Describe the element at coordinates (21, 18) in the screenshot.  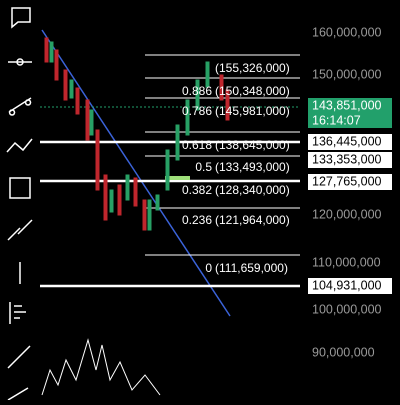
I see `text-tool` at that location.